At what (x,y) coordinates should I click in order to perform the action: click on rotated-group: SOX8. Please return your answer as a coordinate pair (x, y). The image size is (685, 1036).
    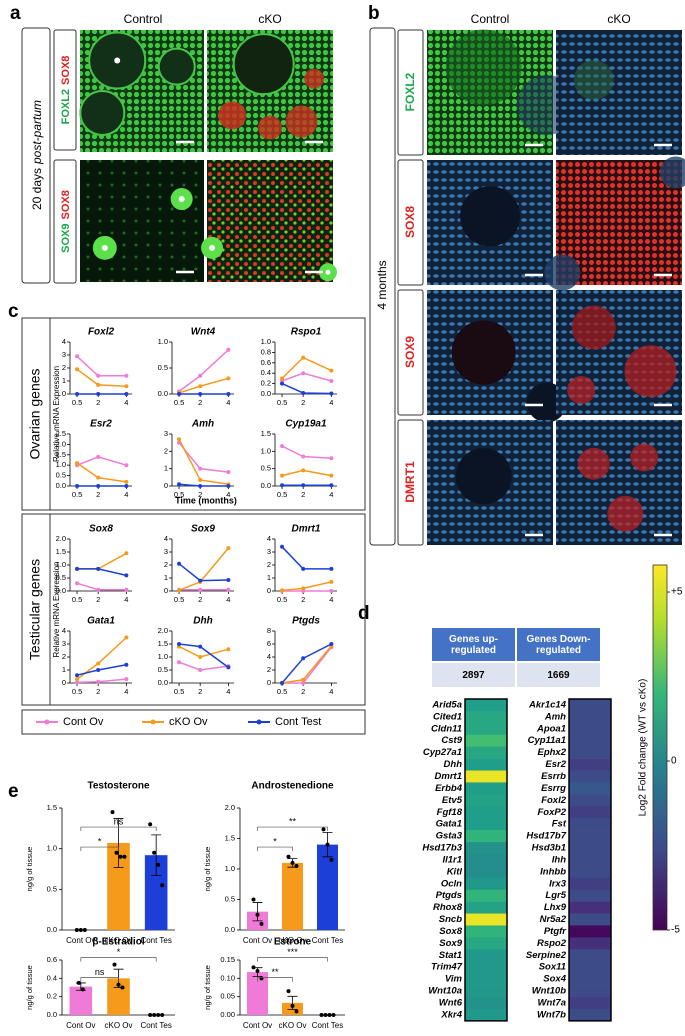
    Looking at the image, I should click on (410, 222).